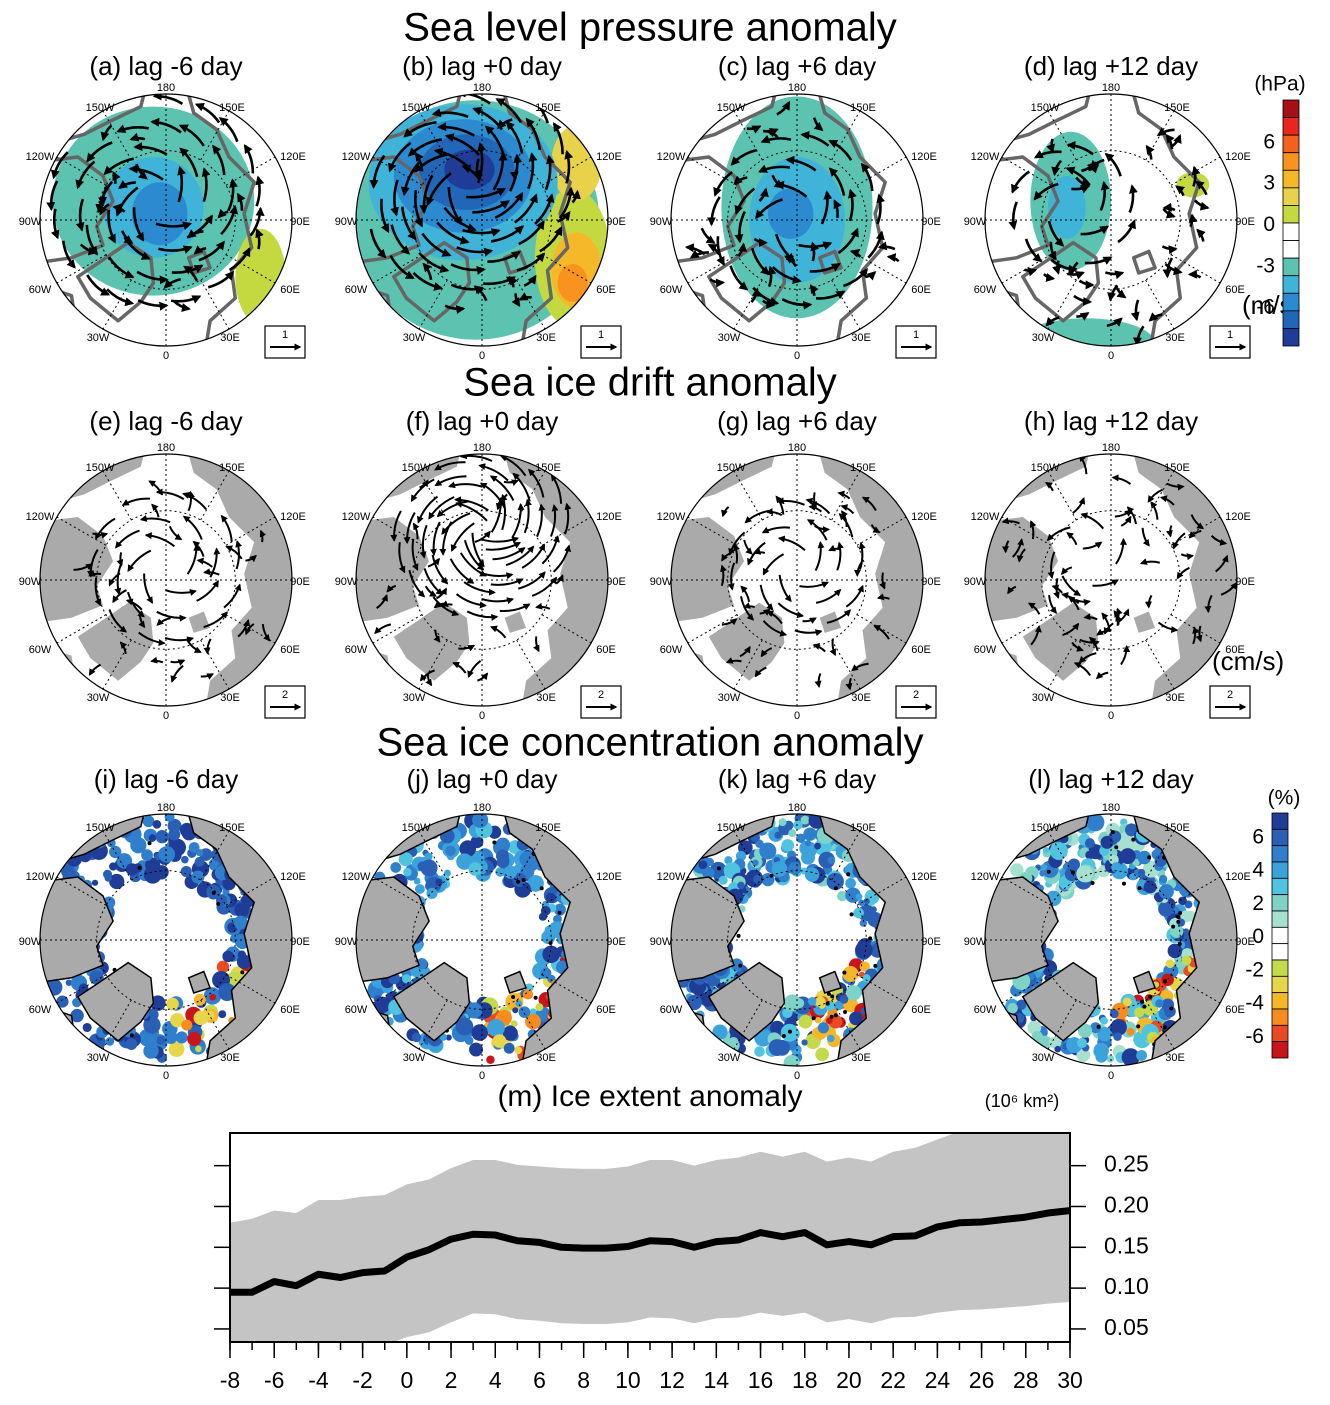 The image size is (1330, 1405). What do you see at coordinates (166, 779) in the screenshot?
I see `panel-title: (i) lag -6 day` at bounding box center [166, 779].